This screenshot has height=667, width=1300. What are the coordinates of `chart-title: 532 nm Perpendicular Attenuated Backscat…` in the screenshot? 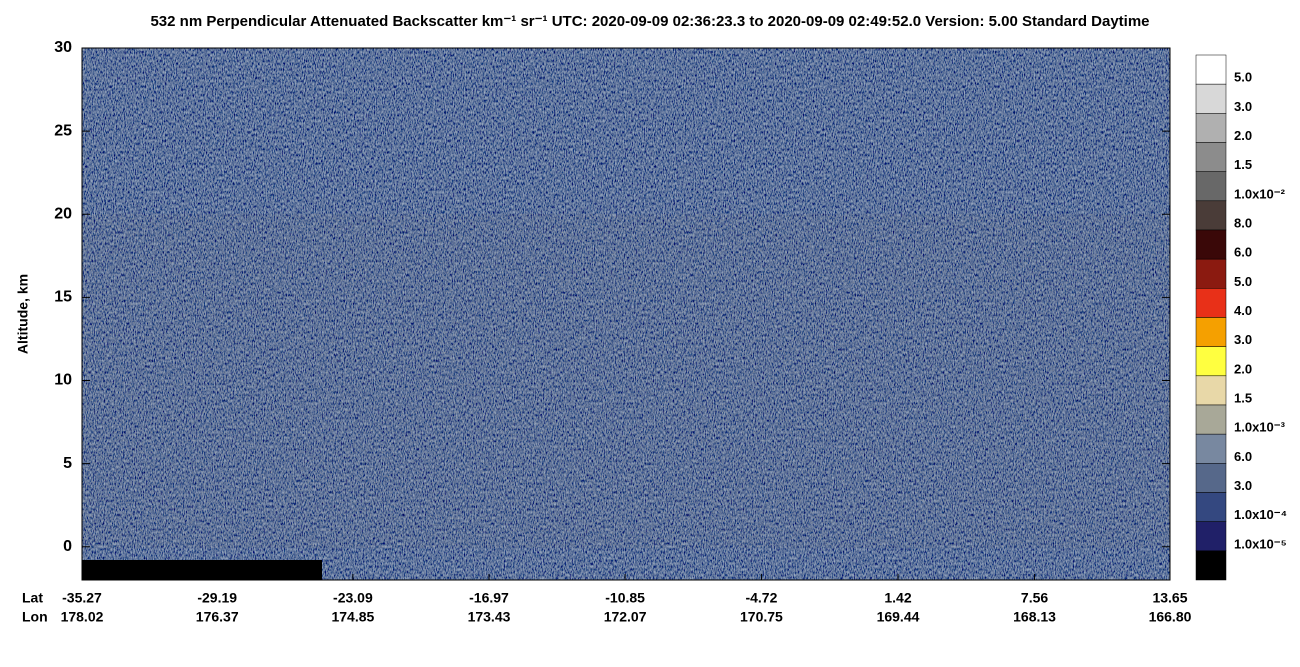 It's located at (649, 21).